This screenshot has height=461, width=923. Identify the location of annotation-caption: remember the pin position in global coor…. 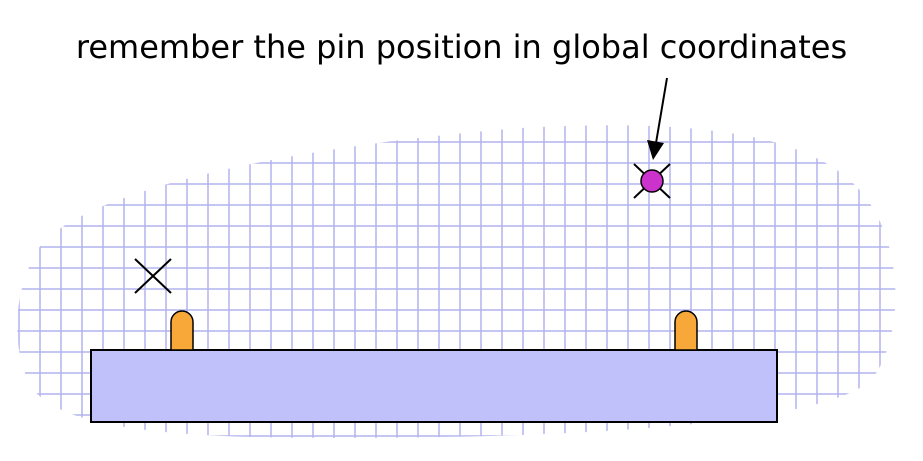
(461, 47).